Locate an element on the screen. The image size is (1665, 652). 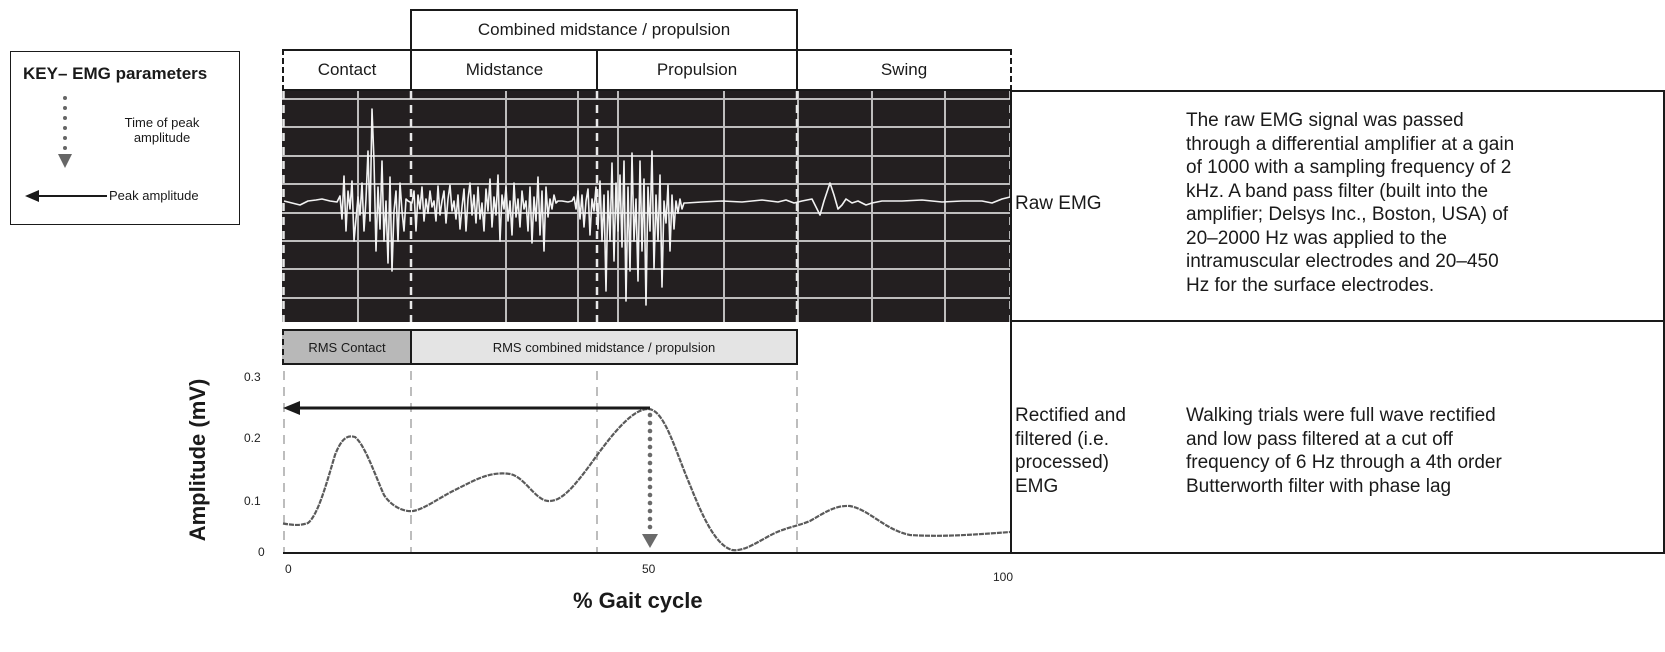
processed-emg-chart is located at coordinates (646, 462).